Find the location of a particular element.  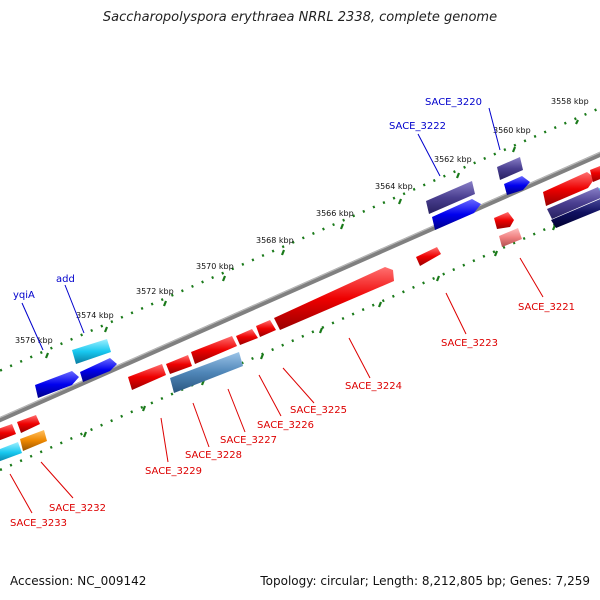

gene-add is located at coordinates (91, 351).